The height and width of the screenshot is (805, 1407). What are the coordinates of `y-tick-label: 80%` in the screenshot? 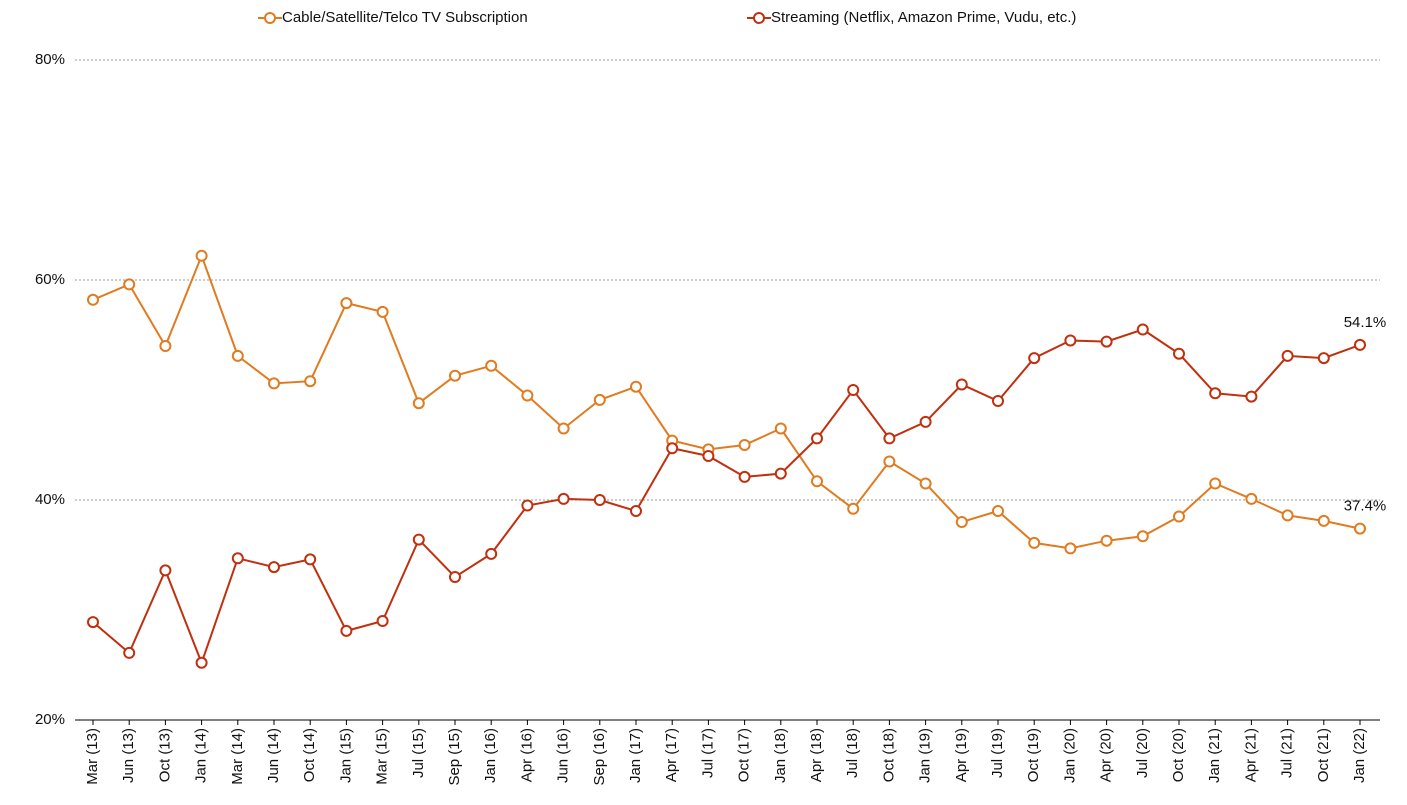 It's located at (50, 59).